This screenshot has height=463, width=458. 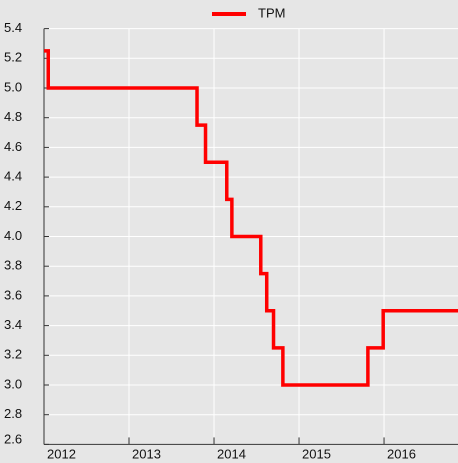 What do you see at coordinates (13, 438) in the screenshot?
I see `y-tick-label: 2.6` at bounding box center [13, 438].